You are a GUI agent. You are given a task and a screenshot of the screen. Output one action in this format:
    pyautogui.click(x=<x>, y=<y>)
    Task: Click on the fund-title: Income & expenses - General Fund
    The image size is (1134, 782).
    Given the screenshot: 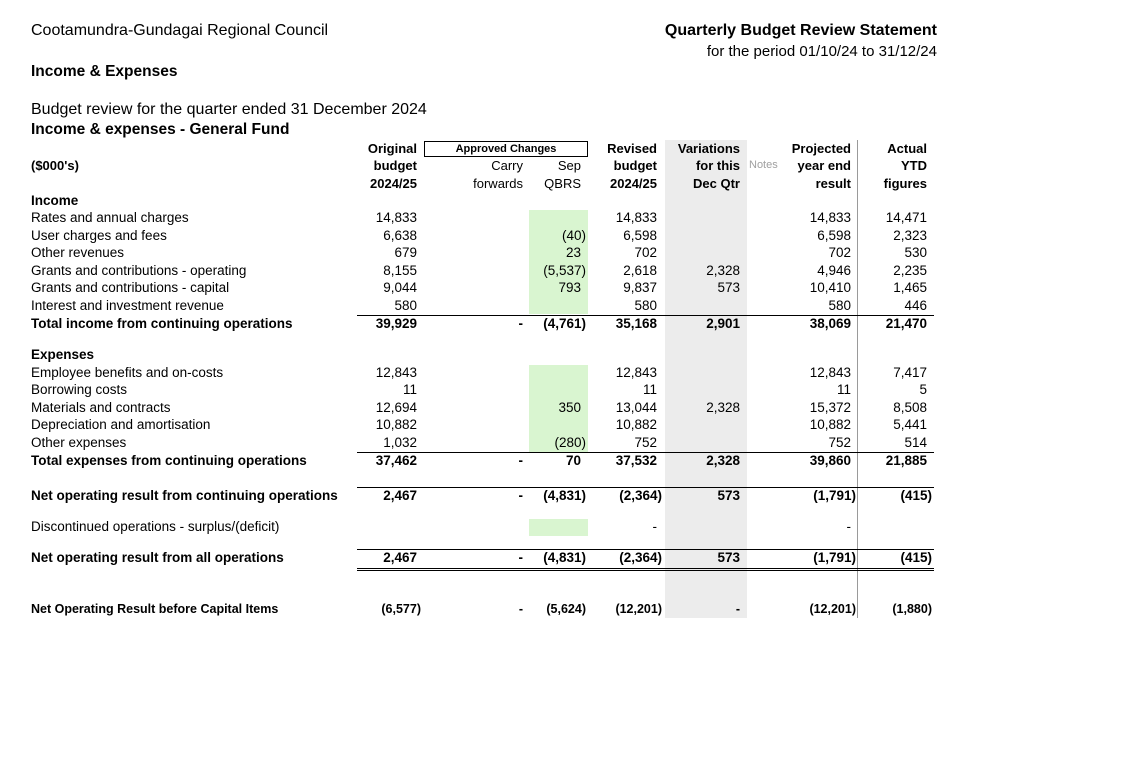 What is the action you would take?
    pyautogui.click(x=160, y=129)
    